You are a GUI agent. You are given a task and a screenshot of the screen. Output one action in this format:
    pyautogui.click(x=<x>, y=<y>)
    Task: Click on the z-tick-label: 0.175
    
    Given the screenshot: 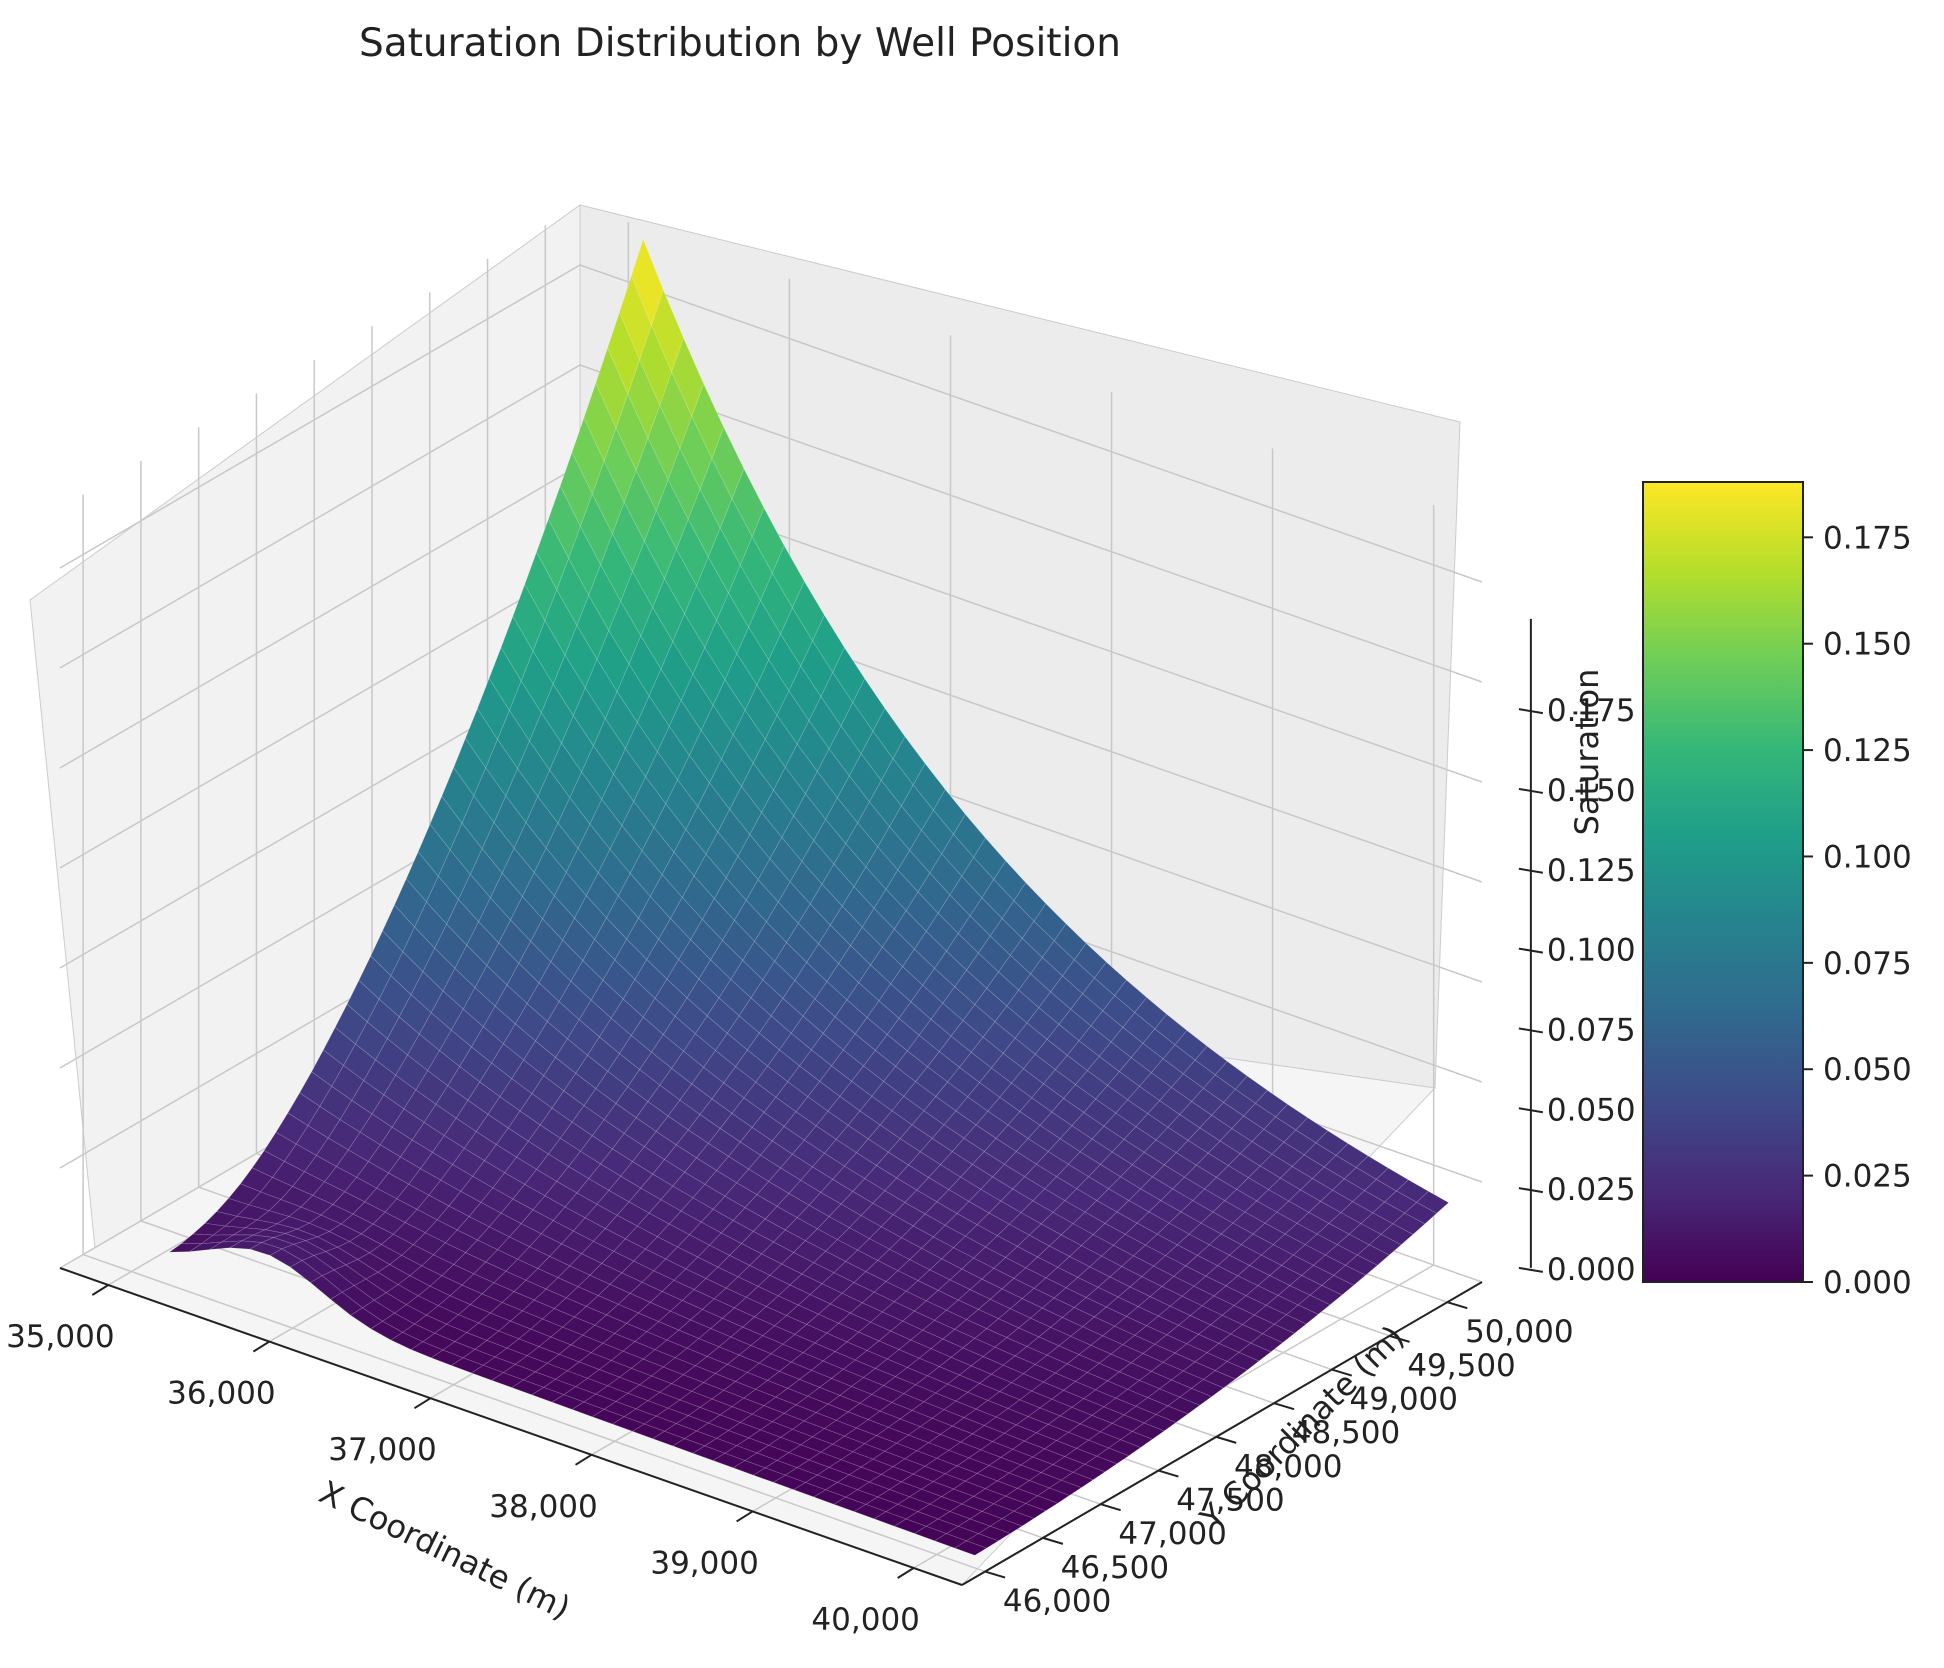 What is the action you would take?
    pyautogui.click(x=1591, y=711)
    